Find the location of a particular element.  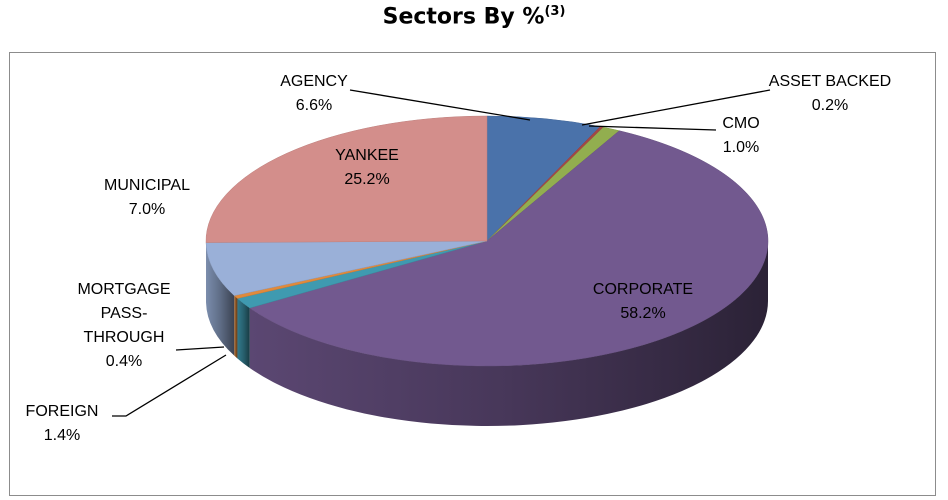

chart-title: Sectors By %(3) is located at coordinates (474, 16).